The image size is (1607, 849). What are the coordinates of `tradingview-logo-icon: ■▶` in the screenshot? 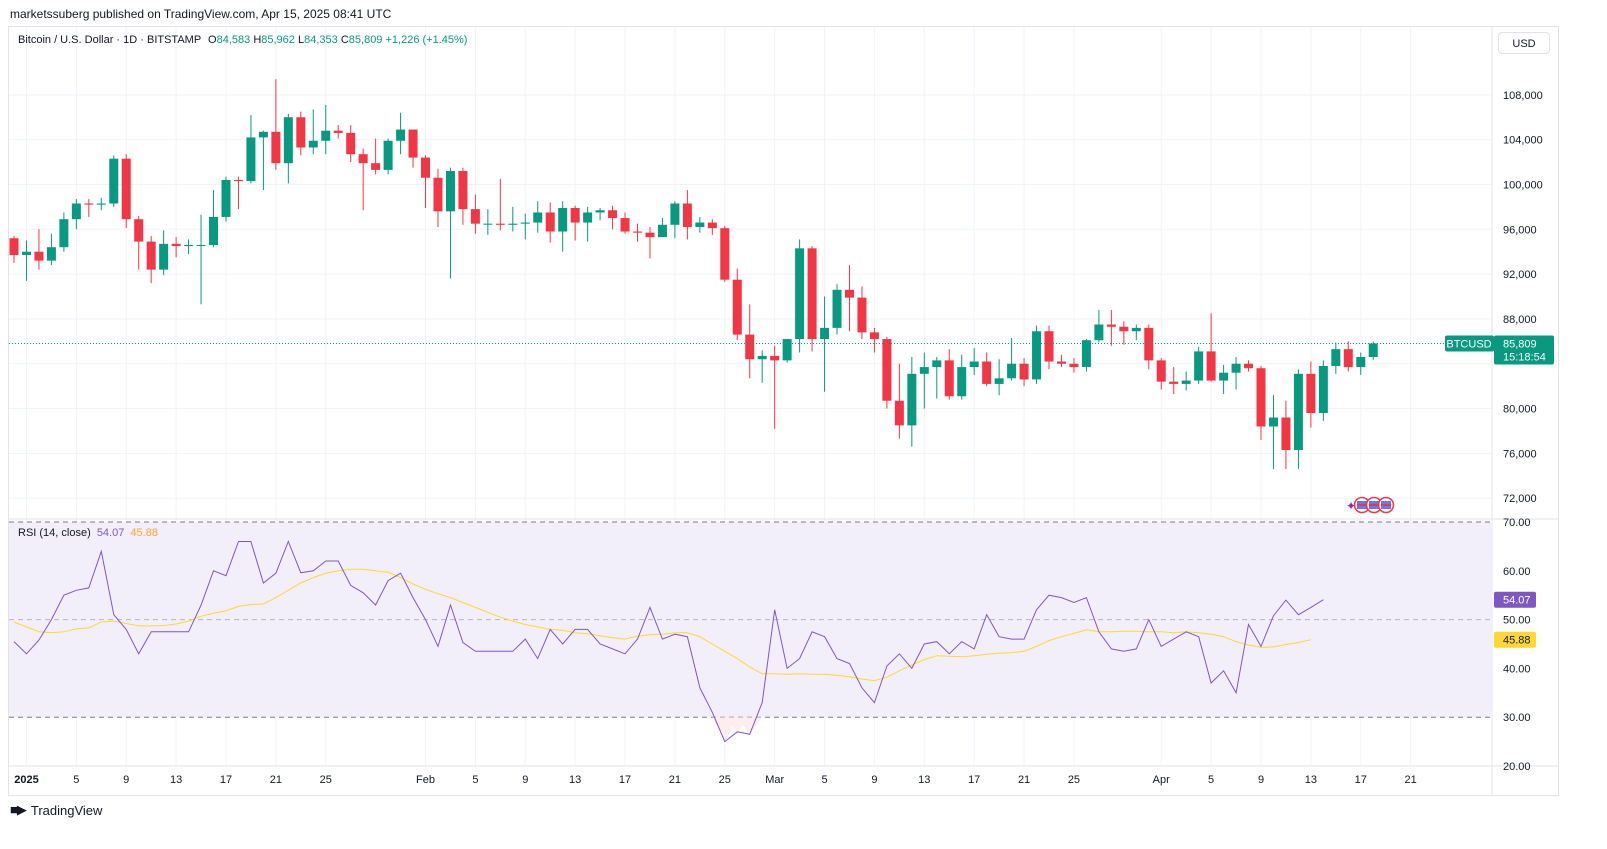 It's located at (18, 809).